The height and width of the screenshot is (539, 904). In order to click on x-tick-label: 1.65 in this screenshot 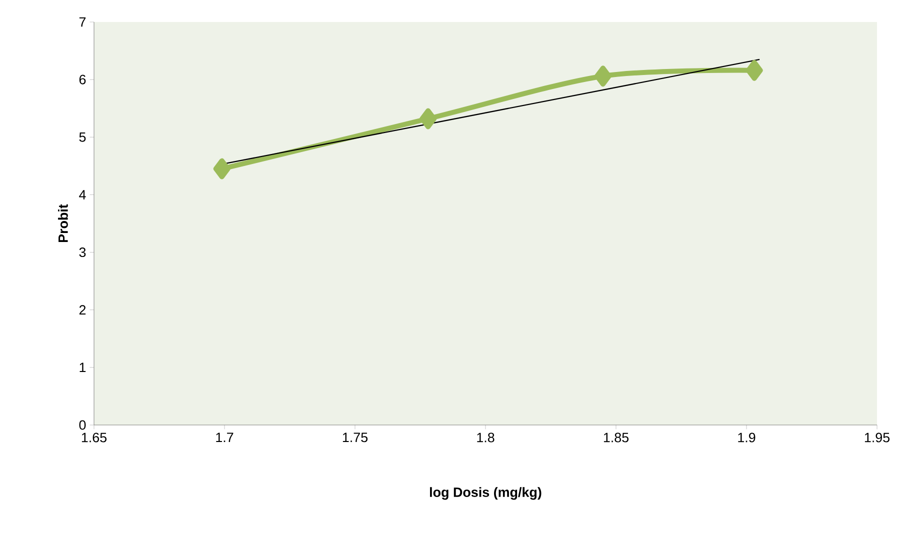, I will do `click(94, 437)`.